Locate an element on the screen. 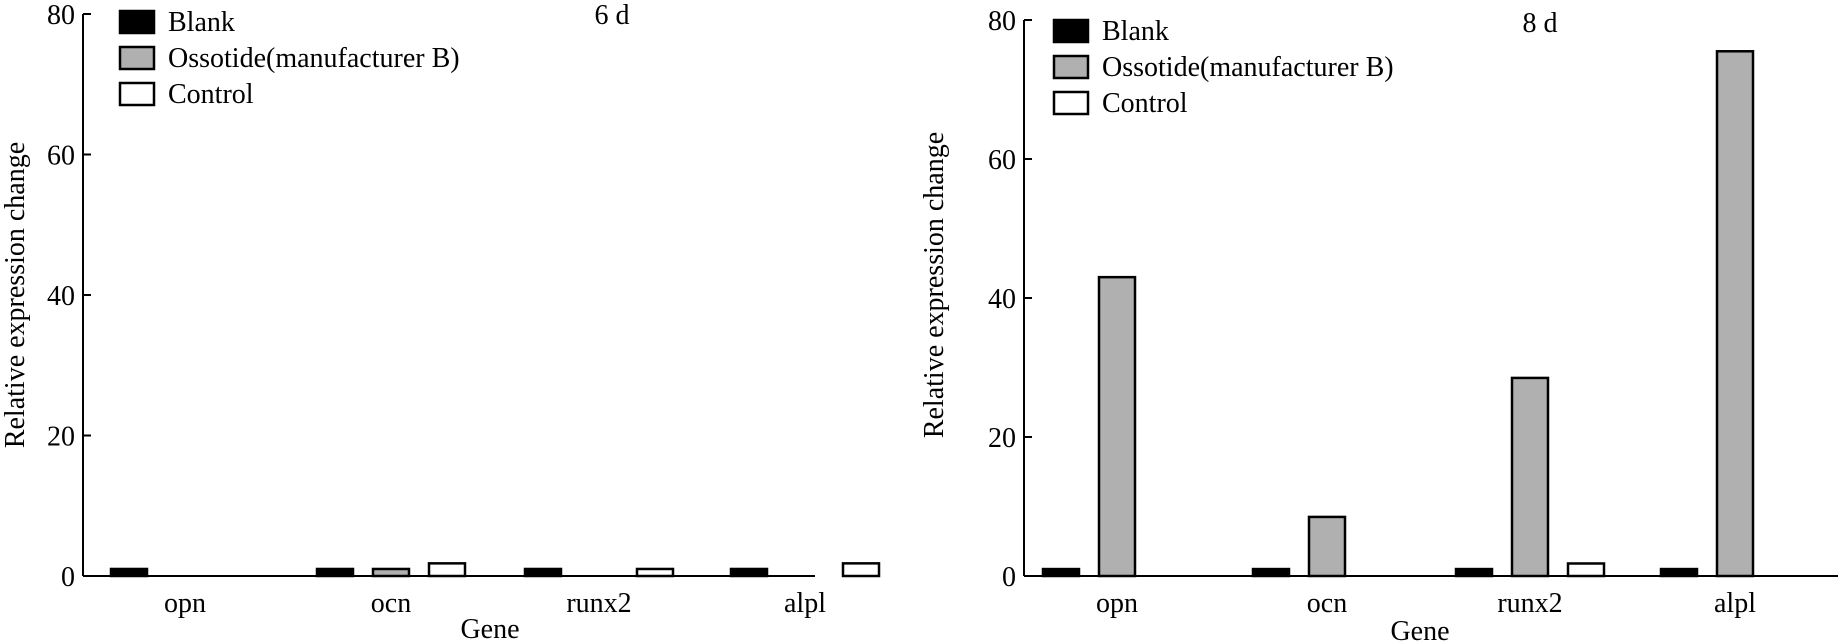 This screenshot has width=1844, height=644. time-point-label: 8 d is located at coordinates (1540, 23).